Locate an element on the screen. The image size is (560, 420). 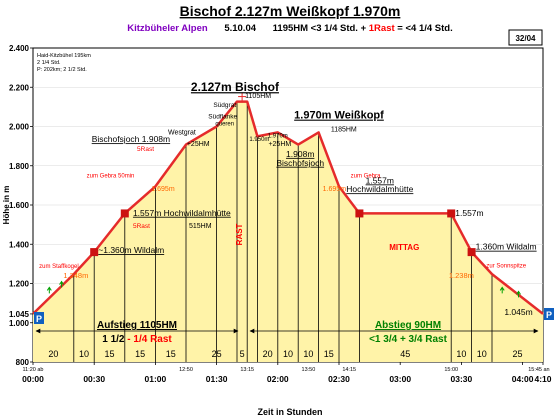
aufstieg-time-a: 1 1/2 is located at coordinates (114, 339).